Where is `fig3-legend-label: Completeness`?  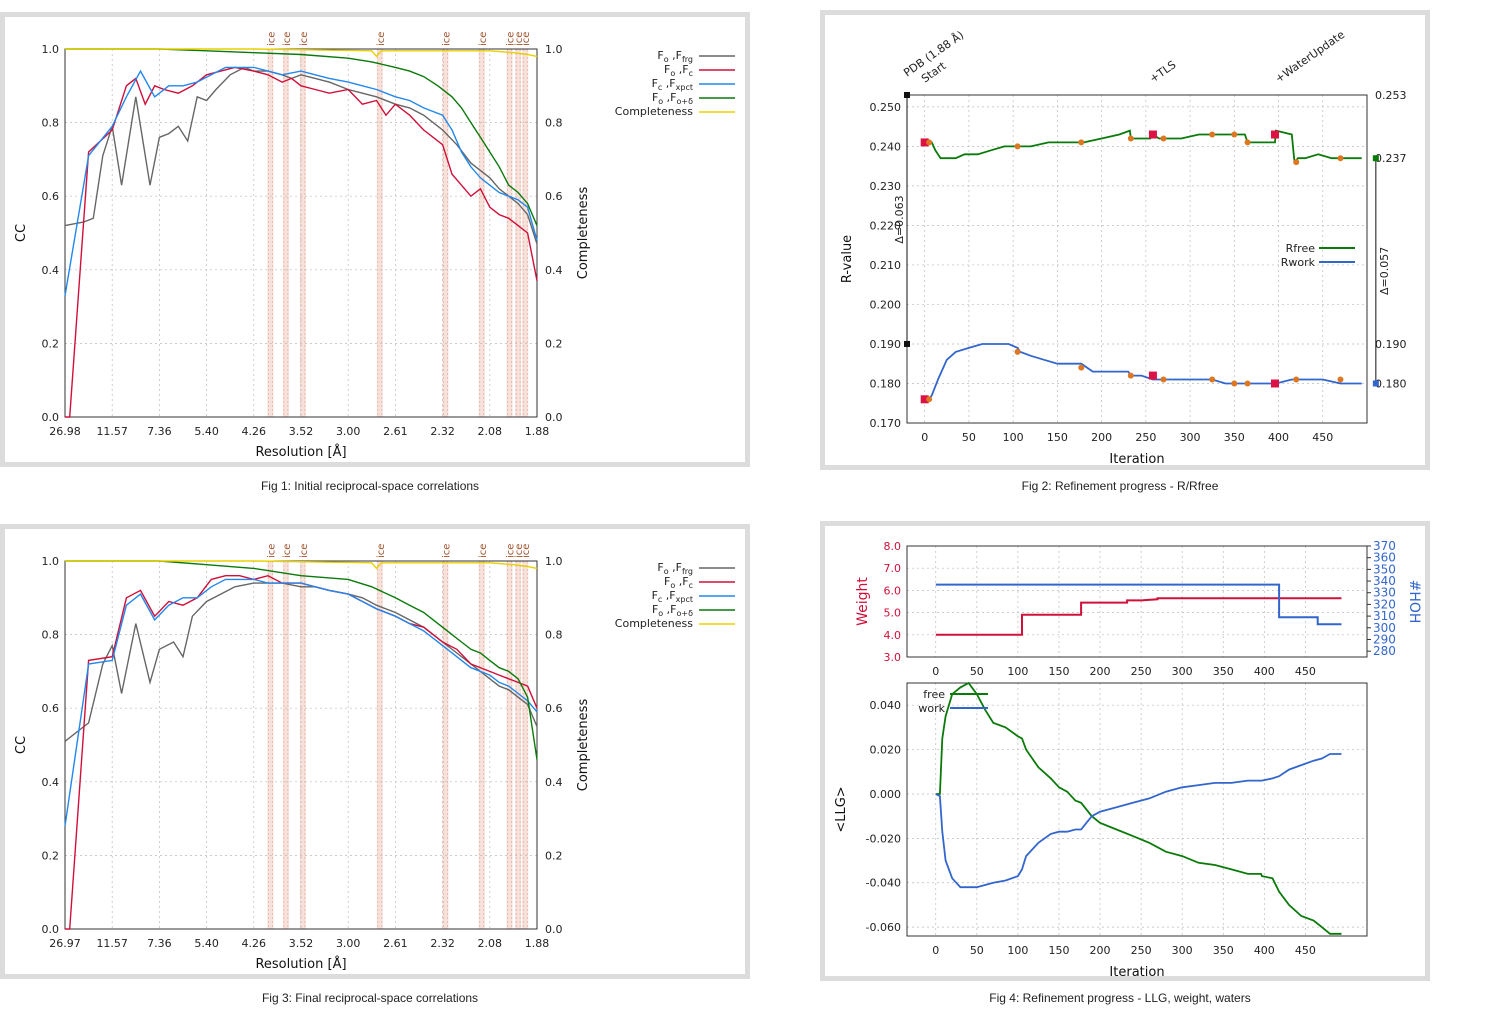 fig3-legend-label: Completeness is located at coordinates (654, 623).